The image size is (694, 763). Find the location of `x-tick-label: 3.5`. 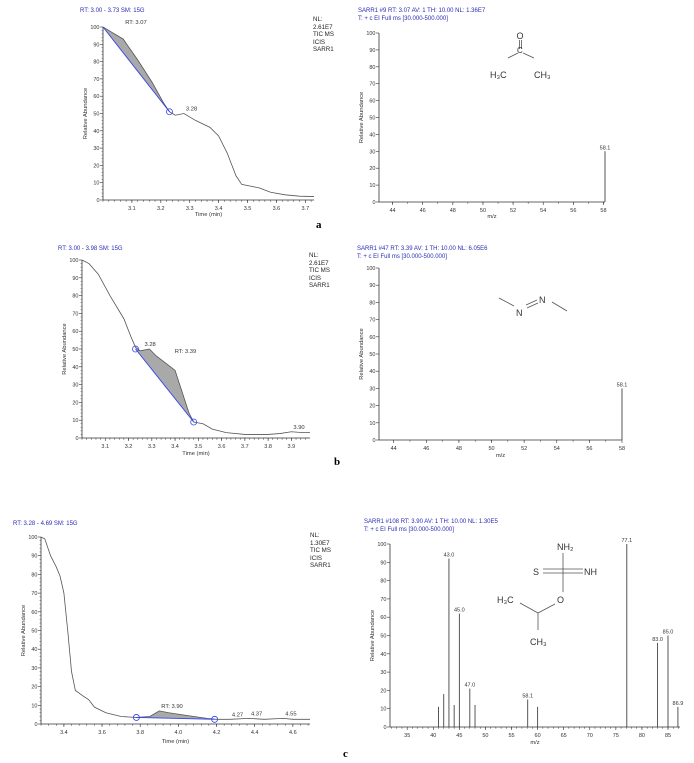

x-tick-label: 3.5 is located at coordinates (198, 447).